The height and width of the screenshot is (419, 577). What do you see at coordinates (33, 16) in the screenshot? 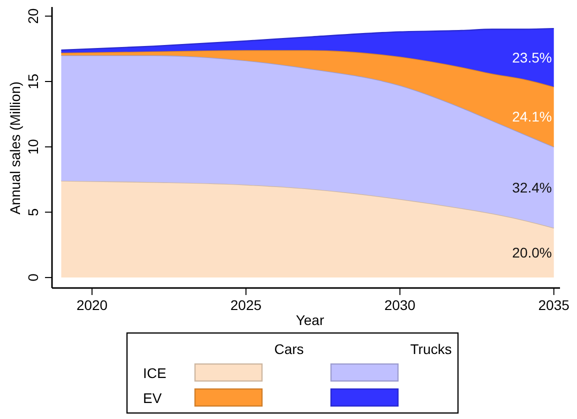
I see `y-tick-label: 20` at bounding box center [33, 16].